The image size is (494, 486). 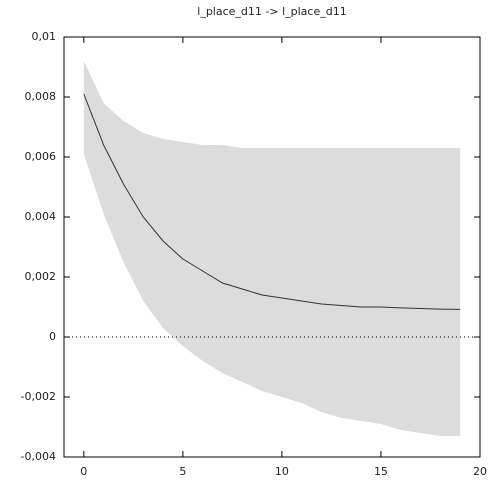 I want to click on x-tick-label: 10, so click(x=282, y=471).